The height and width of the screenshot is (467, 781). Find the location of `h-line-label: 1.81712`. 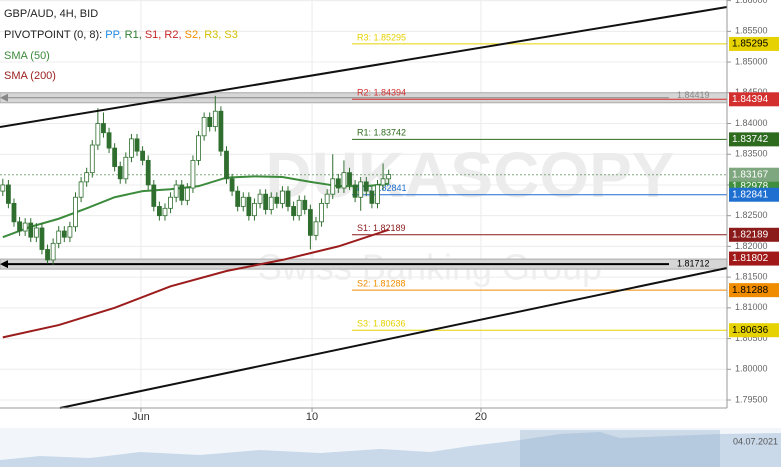

h-line-label: 1.81712 is located at coordinates (693, 263).